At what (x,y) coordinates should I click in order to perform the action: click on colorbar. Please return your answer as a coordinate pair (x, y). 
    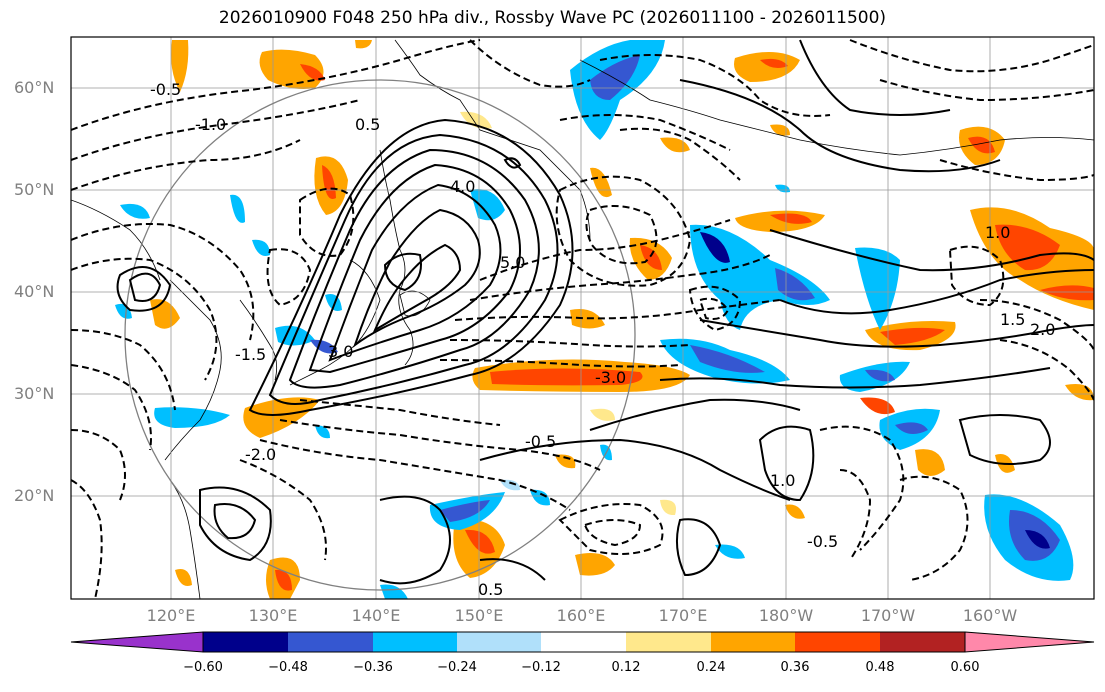
    Looking at the image, I should click on (582, 642).